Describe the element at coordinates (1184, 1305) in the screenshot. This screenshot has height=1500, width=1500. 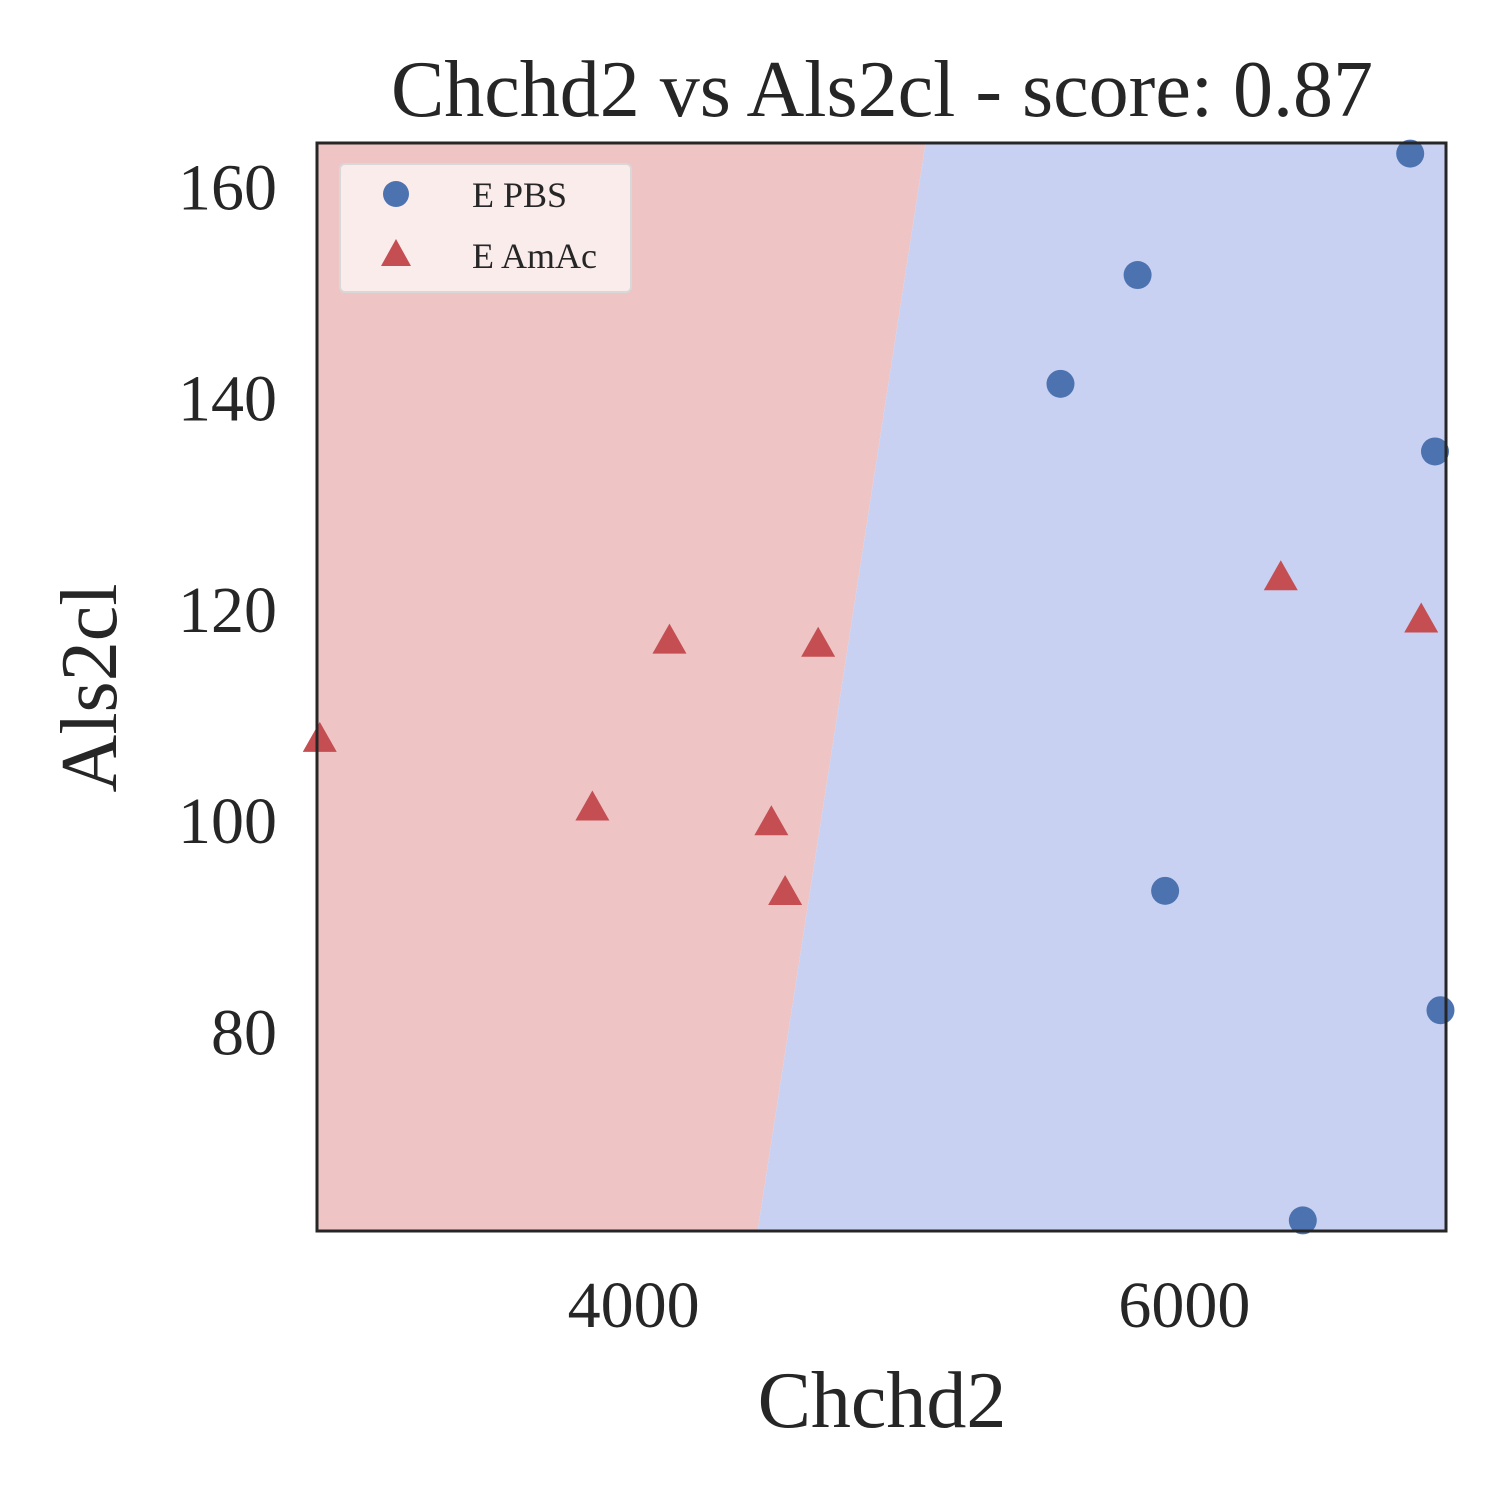
I see `x-tick-label-6000: 6000` at that location.